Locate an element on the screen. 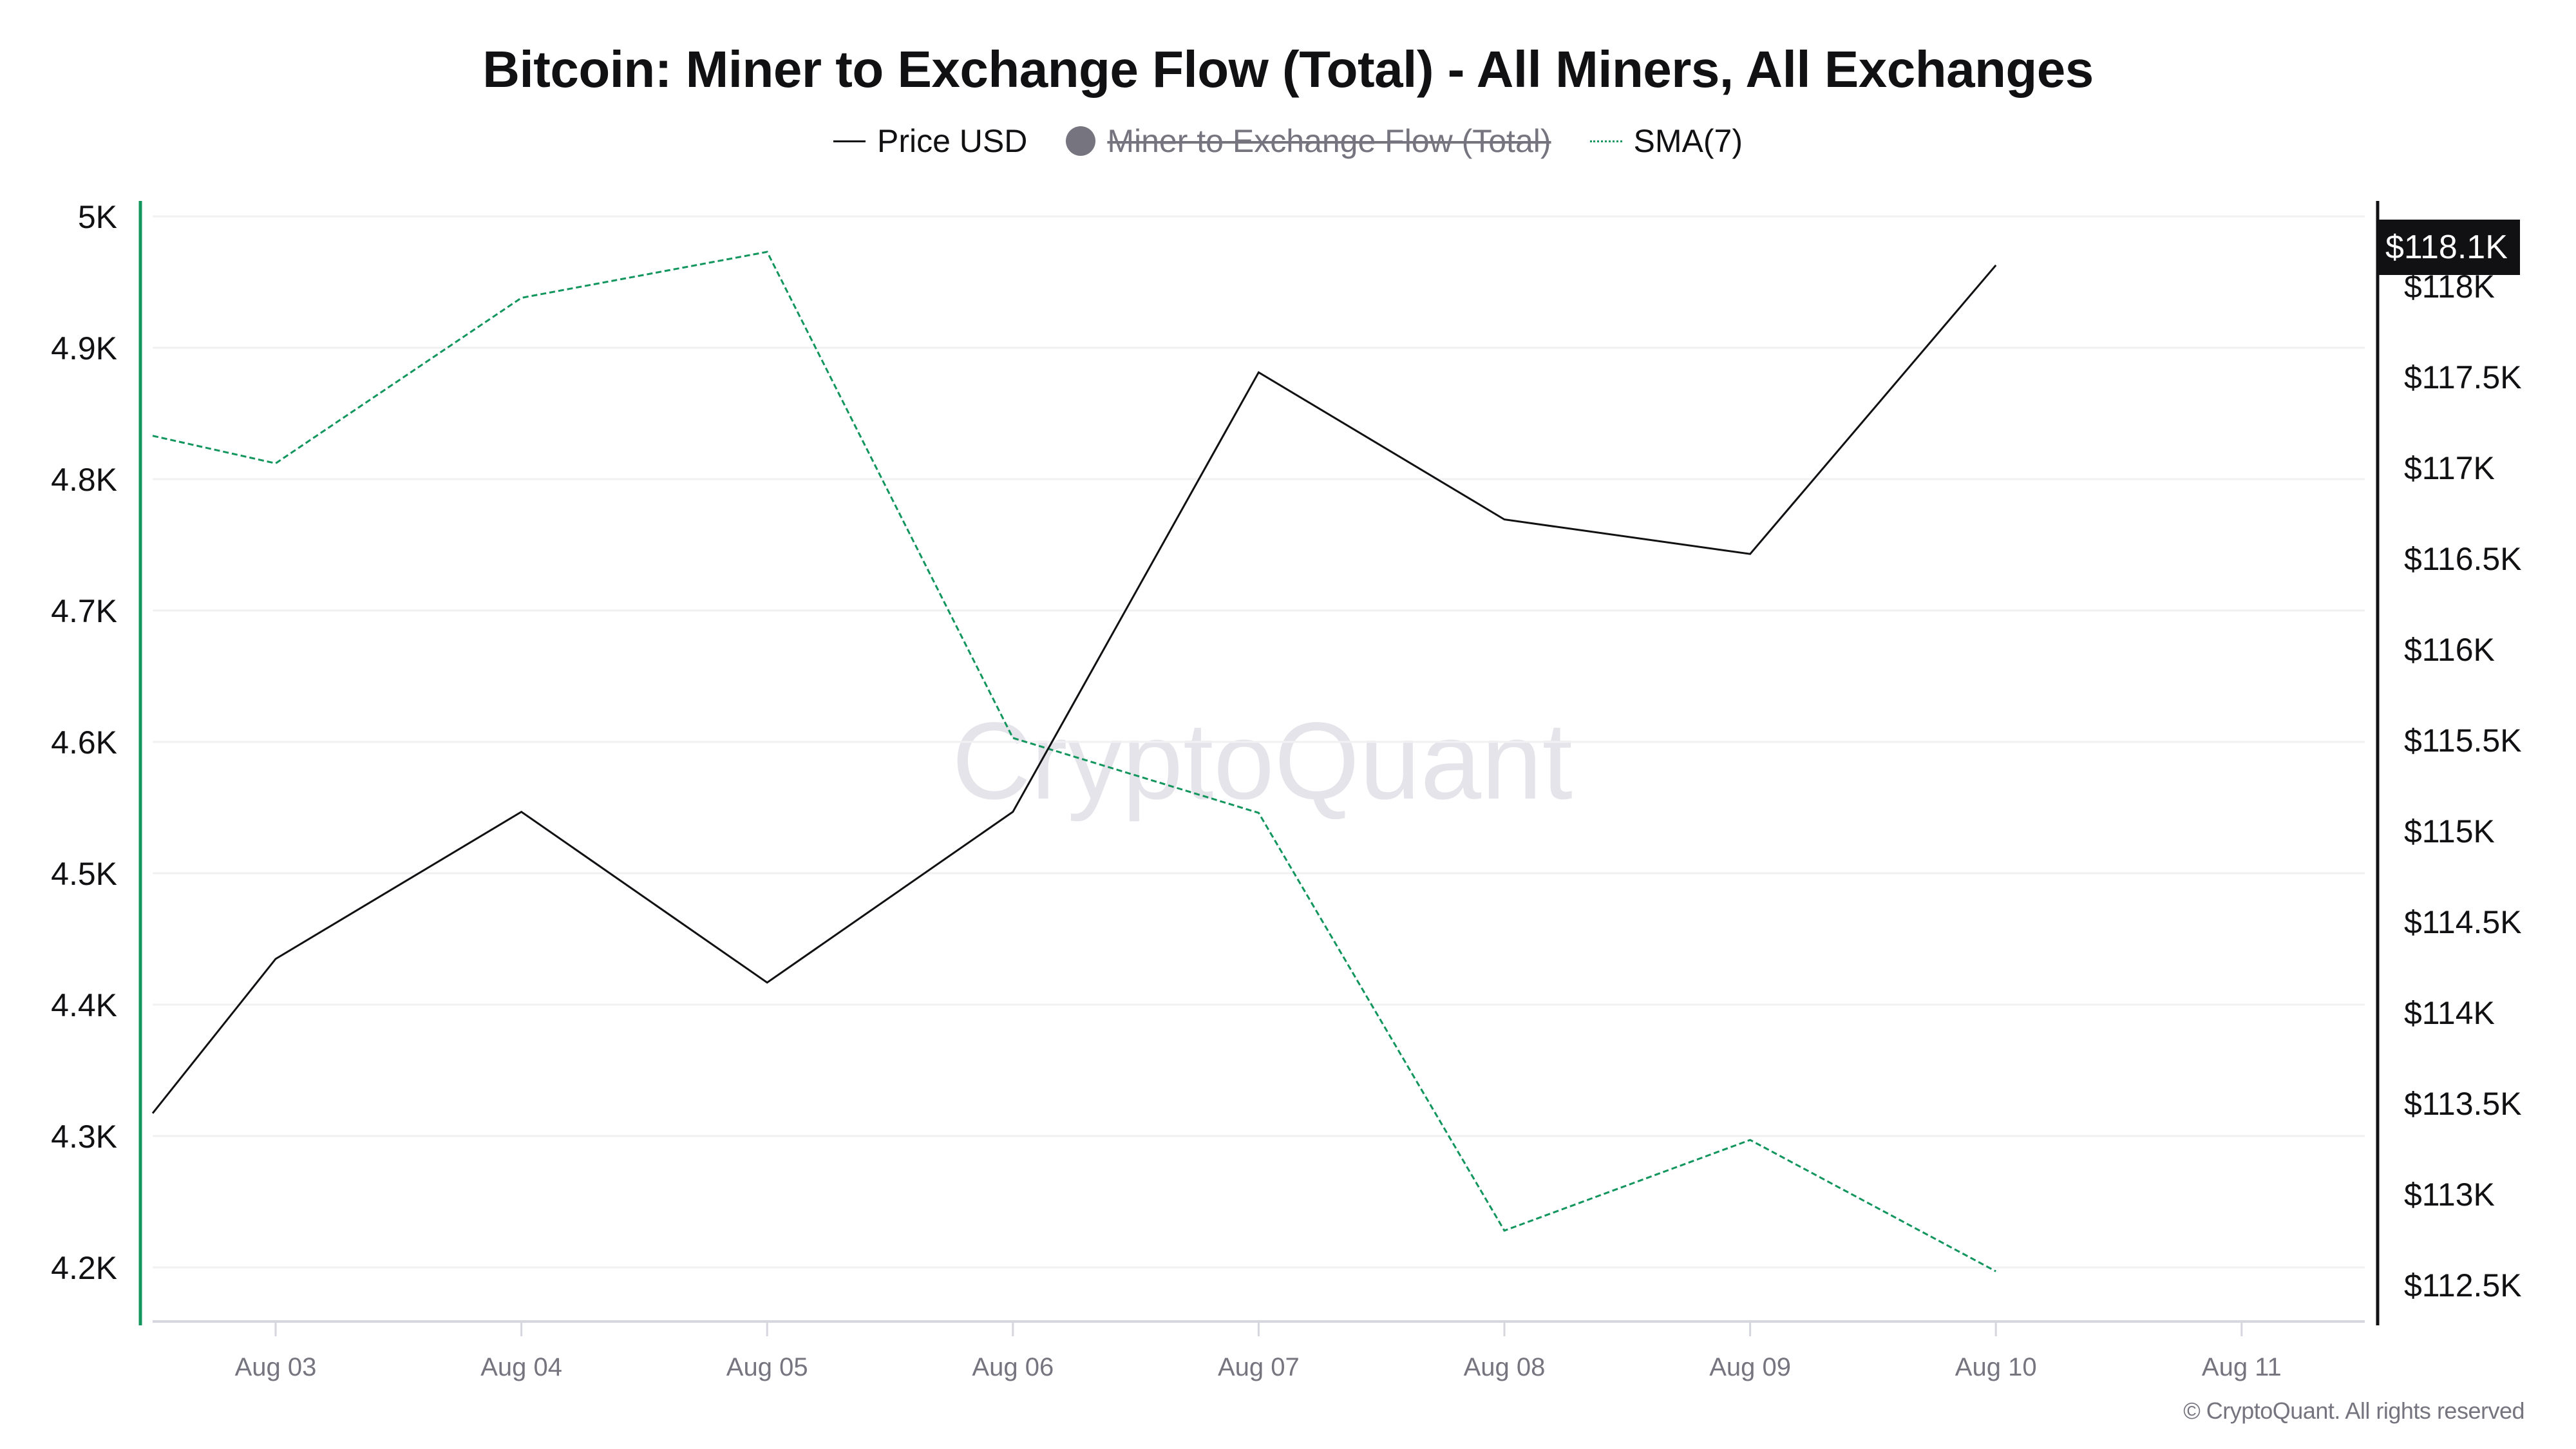  x-tick-label: Aug 11 is located at coordinates (2242, 1367).